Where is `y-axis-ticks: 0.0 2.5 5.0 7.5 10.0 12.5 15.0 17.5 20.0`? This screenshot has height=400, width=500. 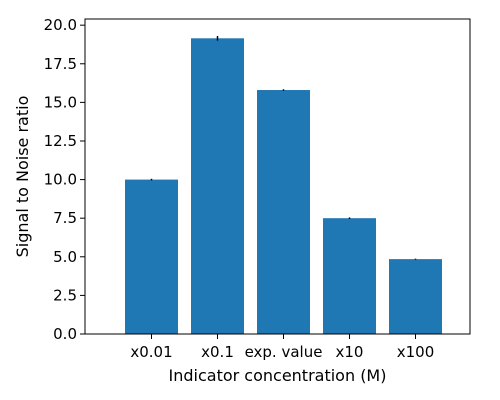
y-axis-ticks: 0.0 2.5 5.0 7.5 10.0 12.5 15.0 17.5 20.0 is located at coordinates (64, 179).